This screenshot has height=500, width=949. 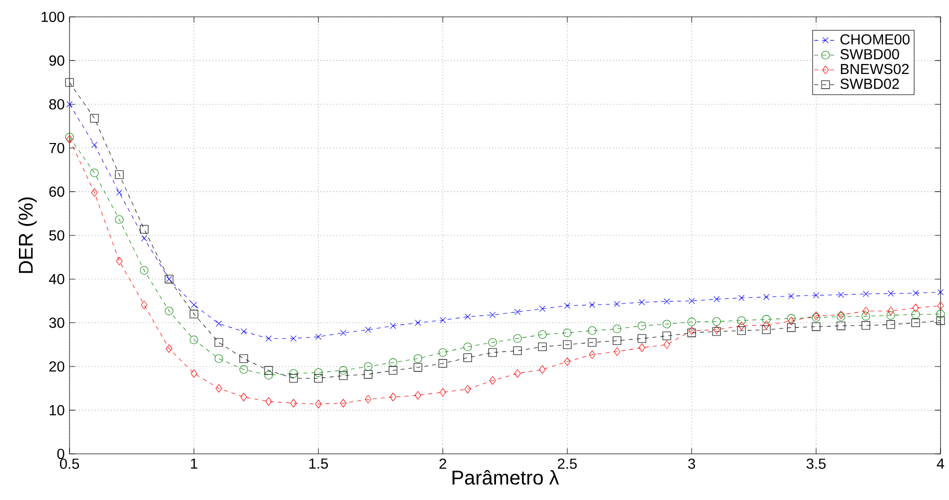 I want to click on y-tick-label: 70, so click(x=56, y=148).